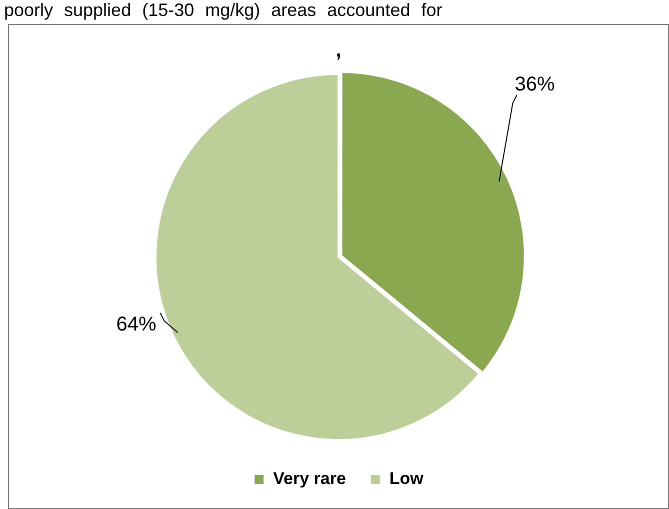  Describe the element at coordinates (136, 324) in the screenshot. I see `data-label: 64%` at that location.